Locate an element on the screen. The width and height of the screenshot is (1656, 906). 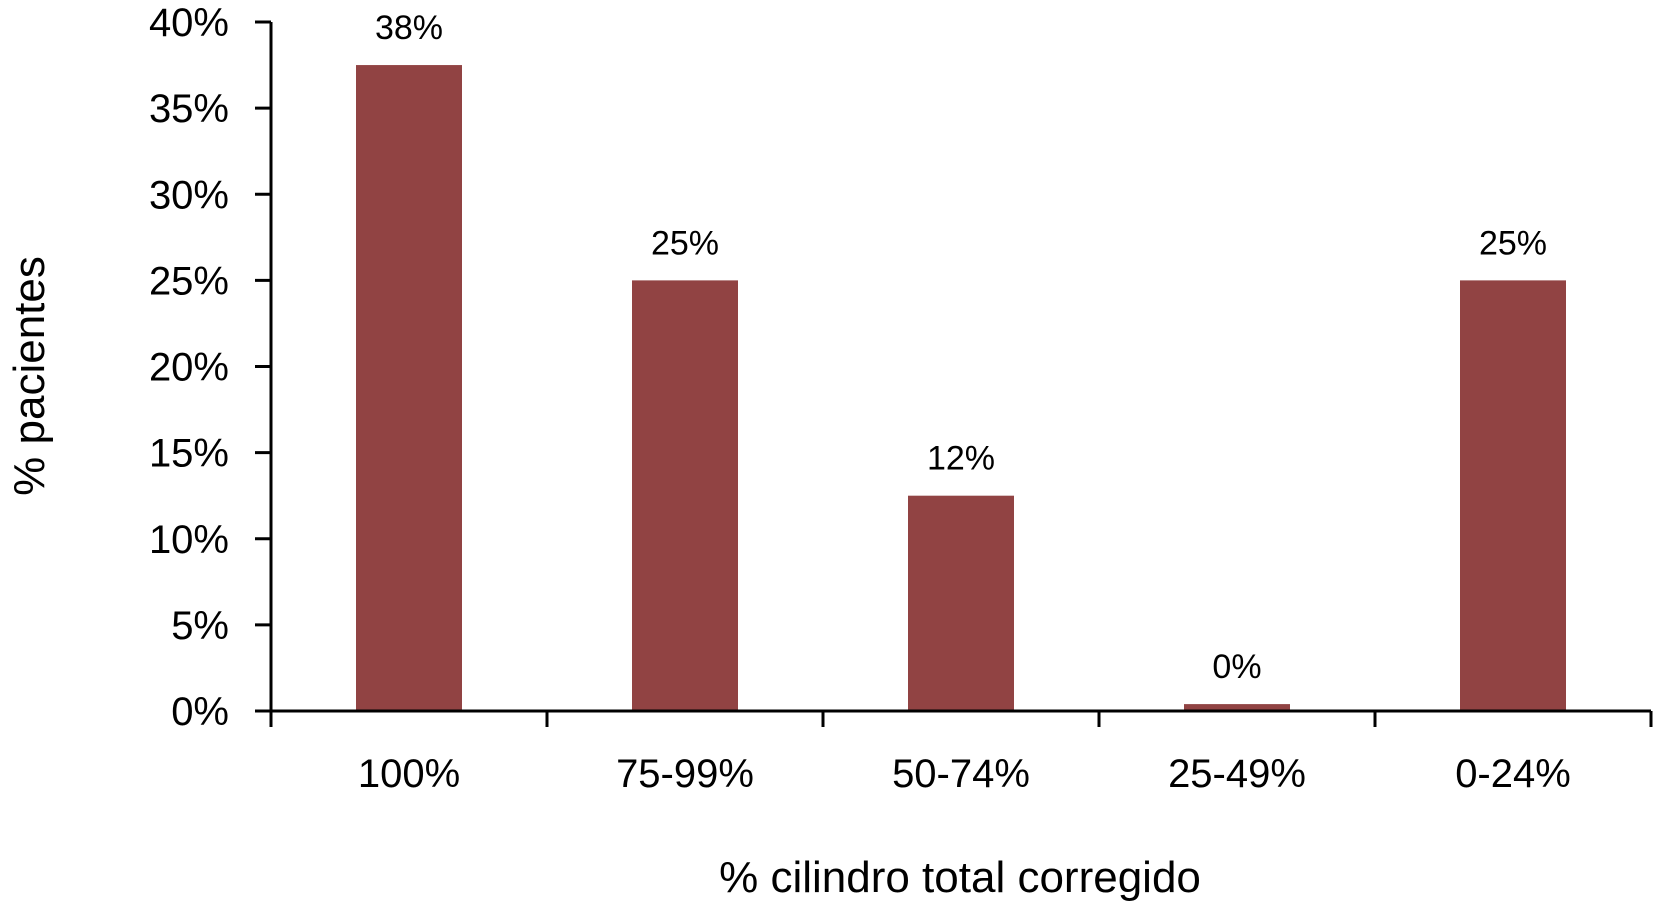
y-axis-ticks: 0% 5% 10% 15% 20% 25% 30% 35% 40% is located at coordinates (210, 367).